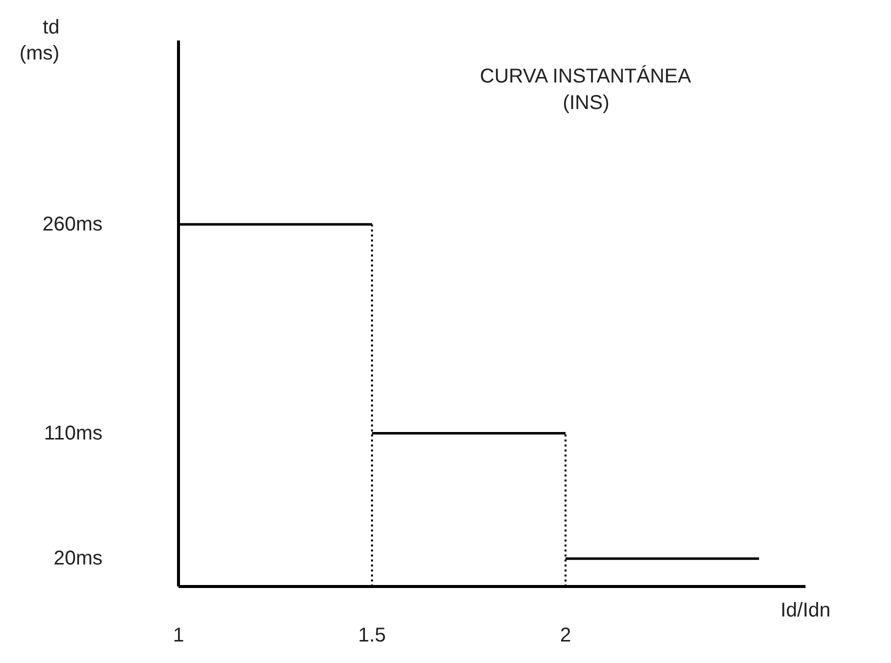 The image size is (891, 663). I want to click on x-axis-title: Id/Idn, so click(805, 611).